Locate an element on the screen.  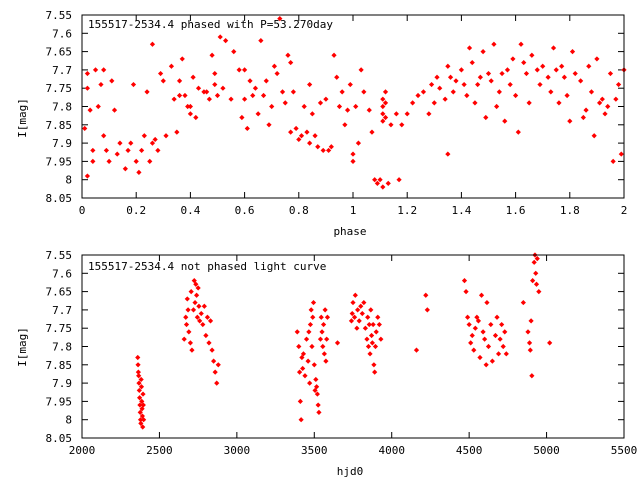
y-tick-label: 7.55 is located at coordinates (59, 15).